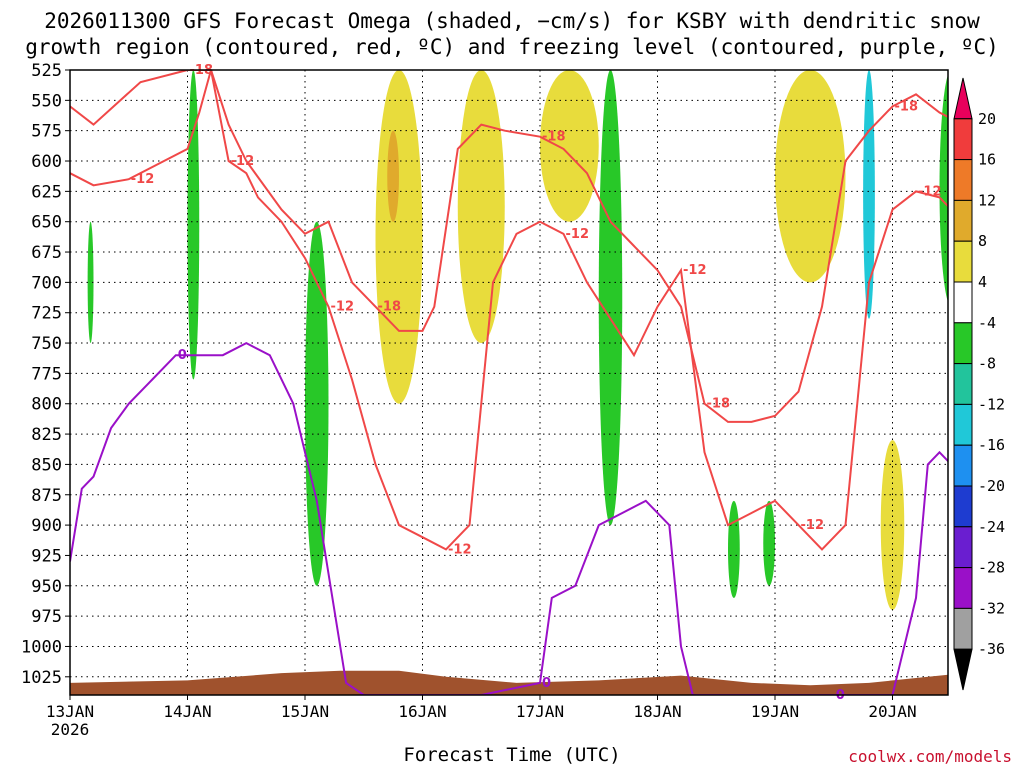 Image resolution: width=1024 pixels, height=768 pixels. I want to click on colorbar-label-12: -32, so click(991, 608).